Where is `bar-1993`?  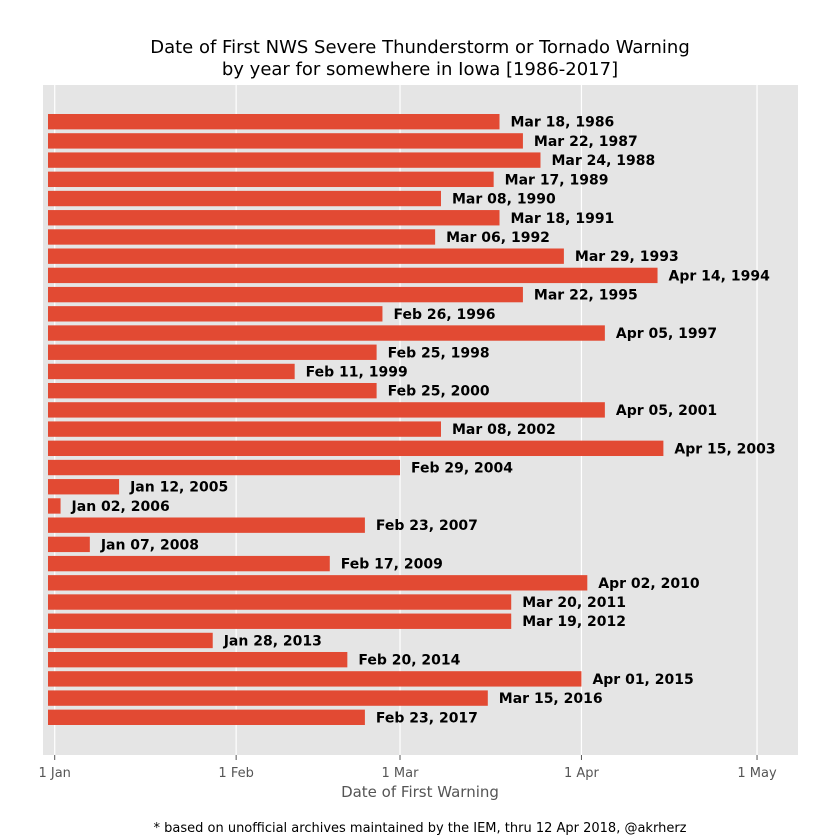
bar-1993 is located at coordinates (306, 256).